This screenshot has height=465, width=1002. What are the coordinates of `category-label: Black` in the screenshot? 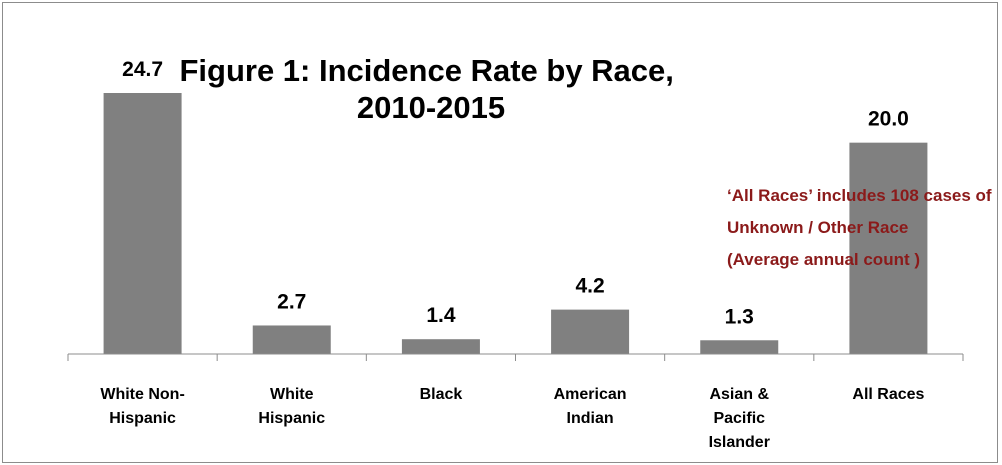 It's located at (441, 394).